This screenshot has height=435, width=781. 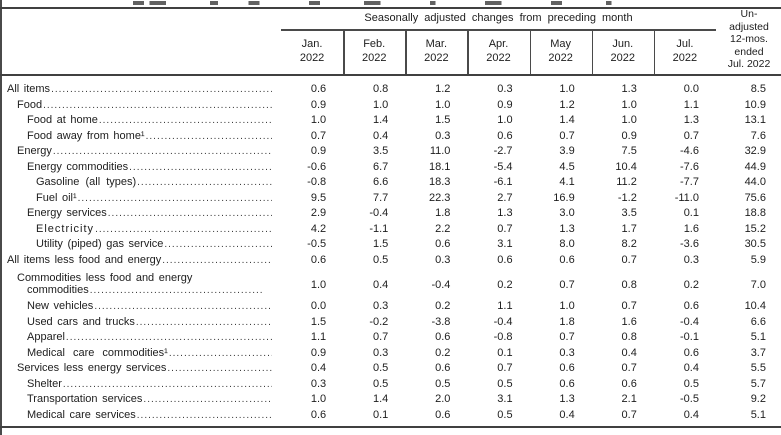 I want to click on row-label: Fuel oil¹, so click(x=140, y=199).